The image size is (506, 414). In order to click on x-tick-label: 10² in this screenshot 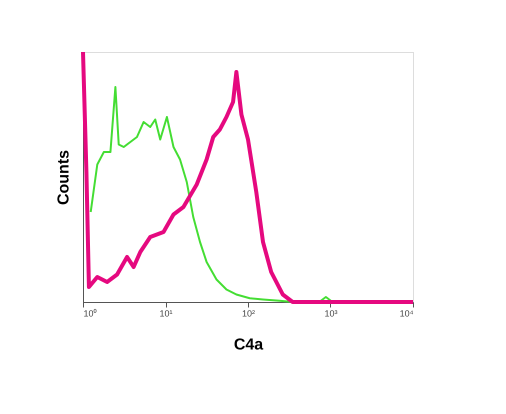, I will do `click(249, 313)`.